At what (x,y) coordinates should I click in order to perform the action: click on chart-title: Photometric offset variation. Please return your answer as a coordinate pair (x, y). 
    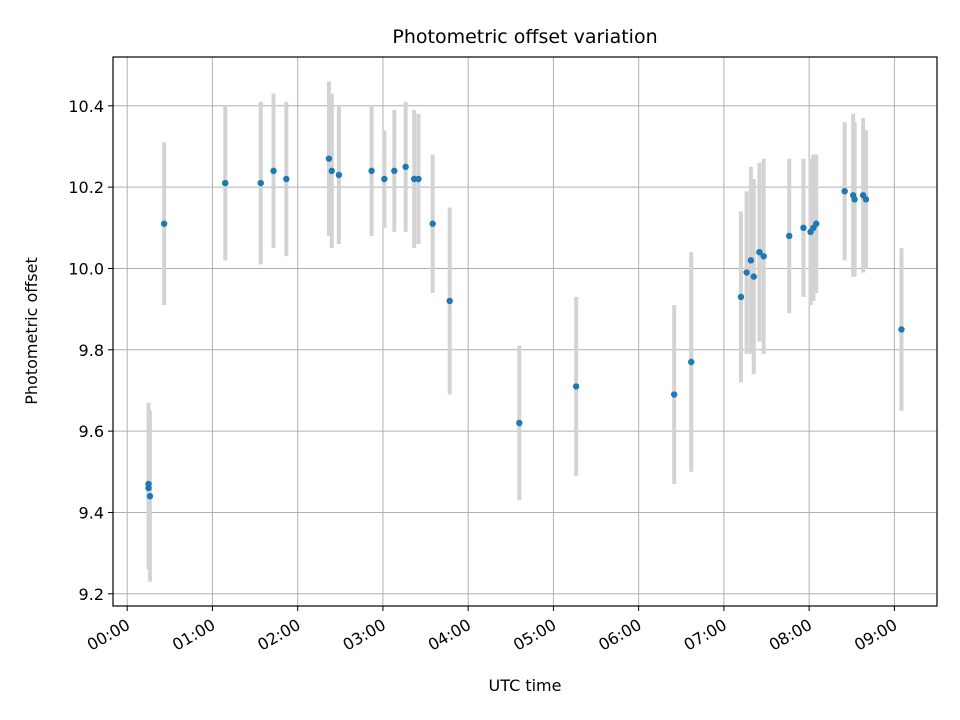
    Looking at the image, I should click on (524, 37).